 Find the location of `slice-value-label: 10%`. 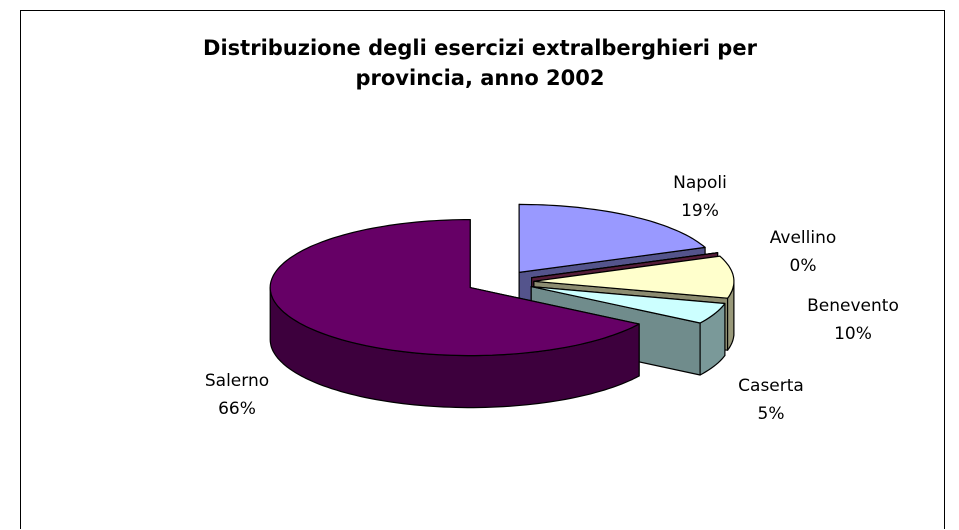

slice-value-label: 10% is located at coordinates (853, 334).